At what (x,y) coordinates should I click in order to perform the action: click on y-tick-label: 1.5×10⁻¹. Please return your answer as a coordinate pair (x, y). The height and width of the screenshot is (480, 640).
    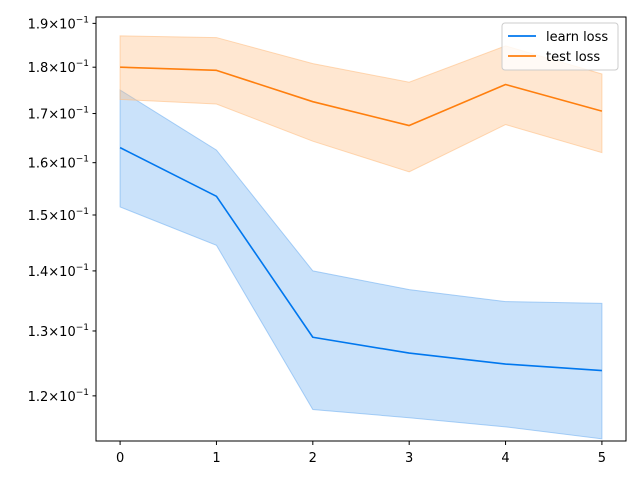
    Looking at the image, I should click on (58, 215).